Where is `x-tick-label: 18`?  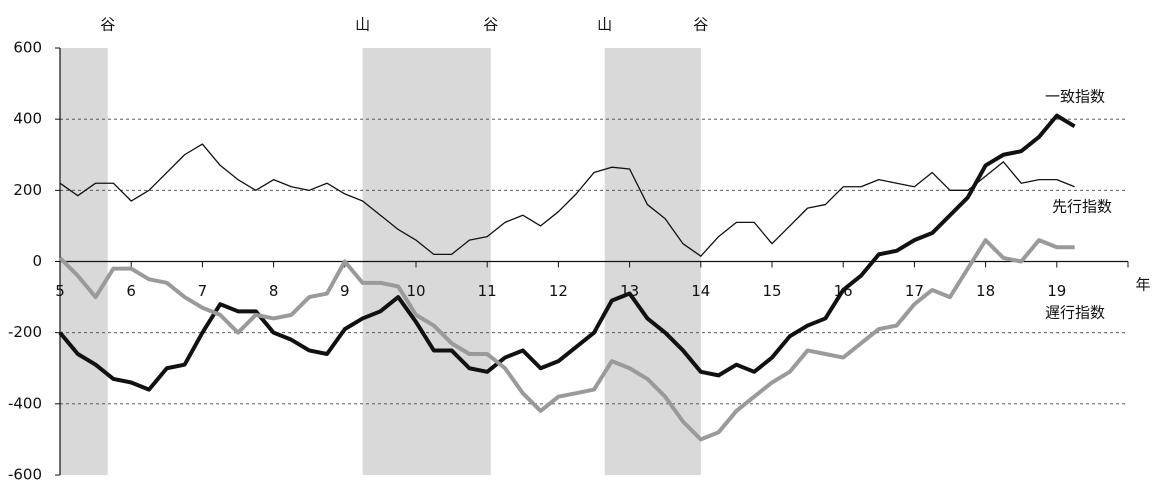
x-tick-label: 18 is located at coordinates (985, 291).